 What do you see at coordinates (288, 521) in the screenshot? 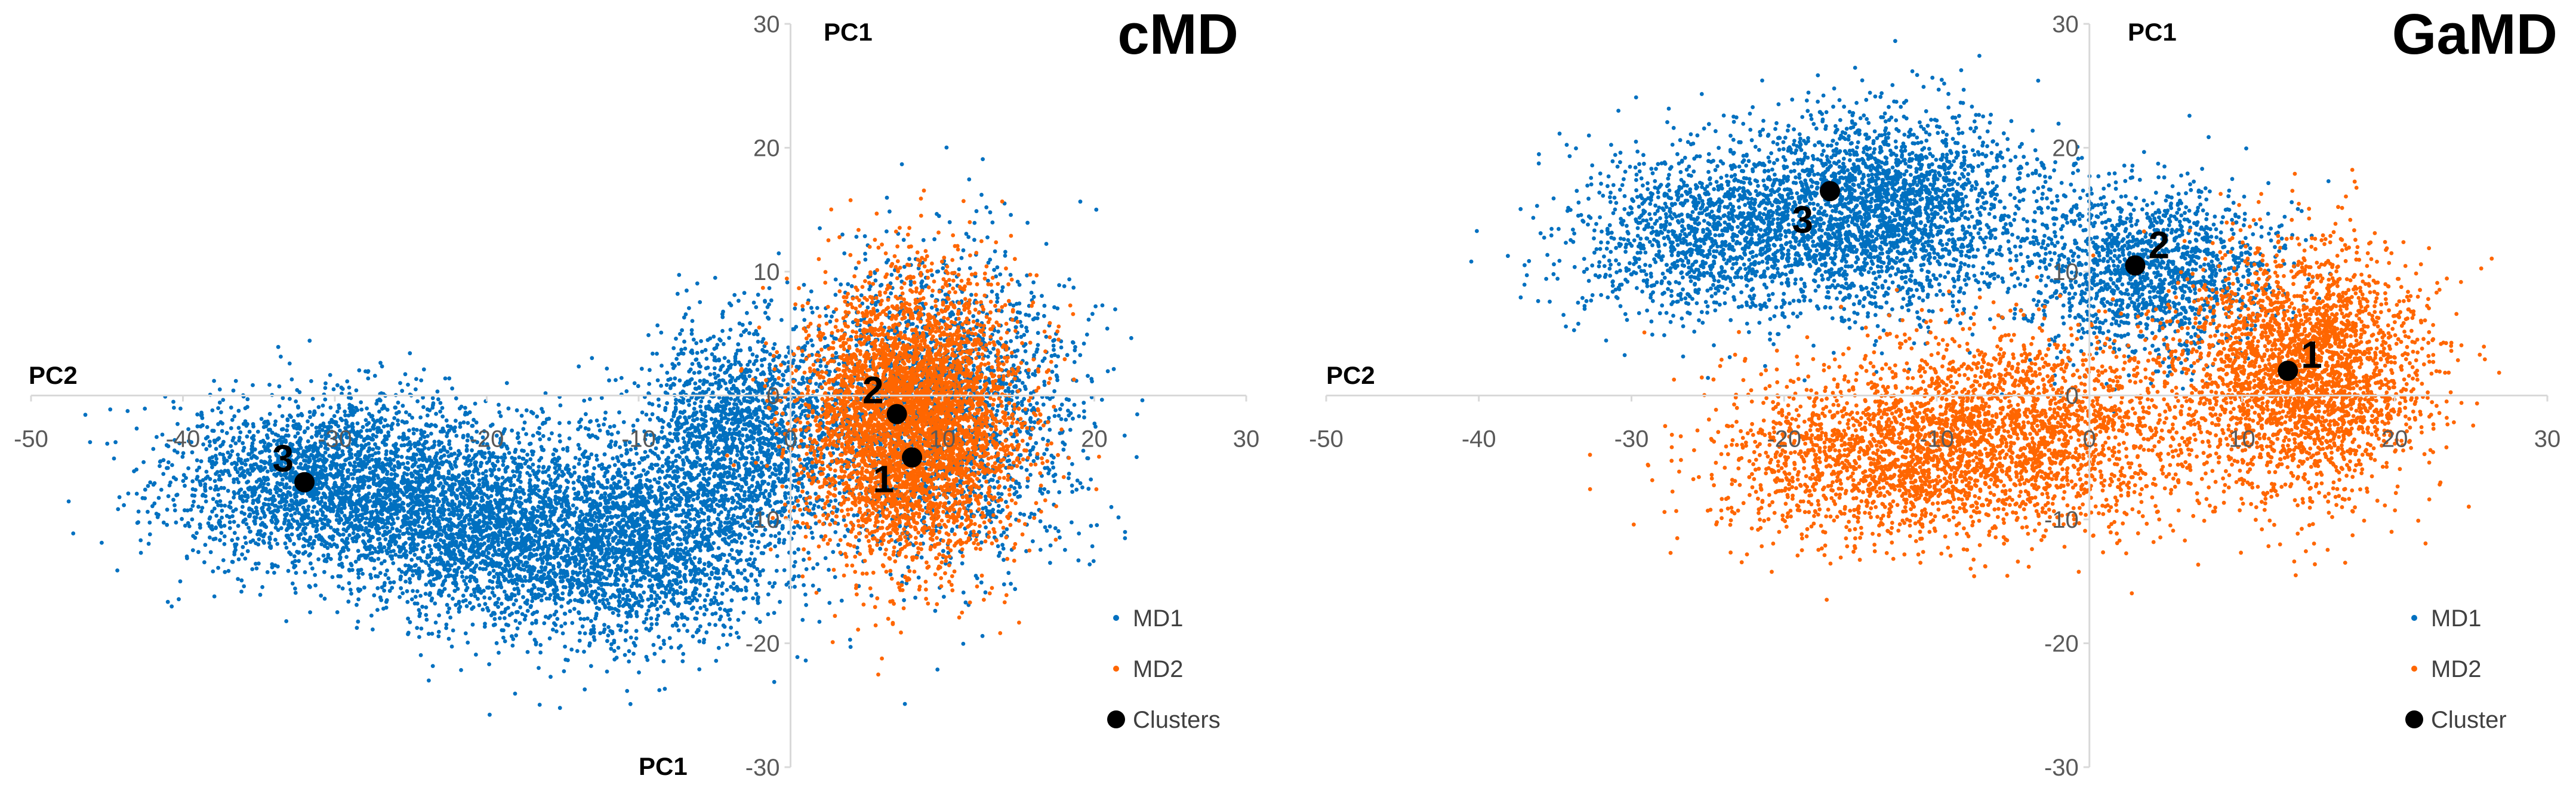
I see `point-md1-1989` at bounding box center [288, 521].